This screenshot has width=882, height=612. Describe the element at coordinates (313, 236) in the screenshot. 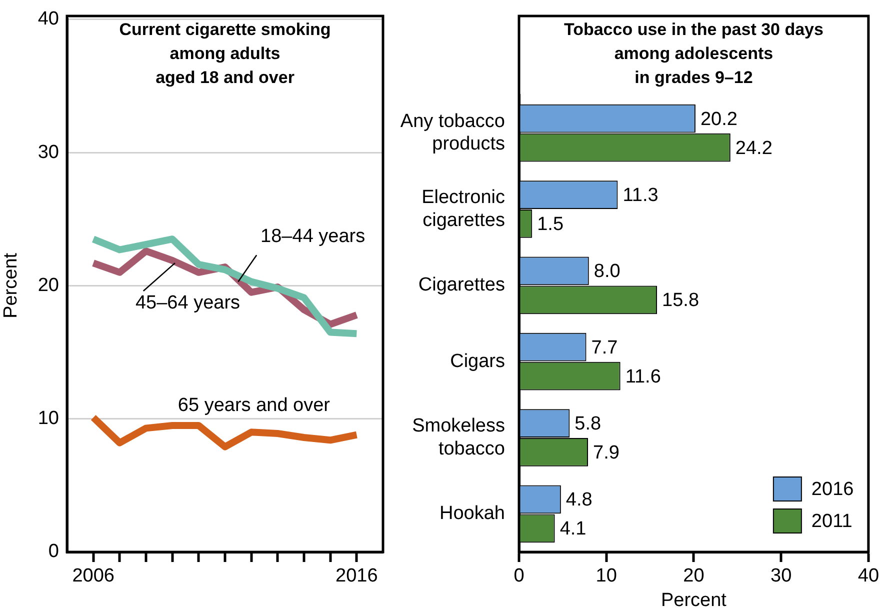

I see `series-label: 18–44 years` at that location.